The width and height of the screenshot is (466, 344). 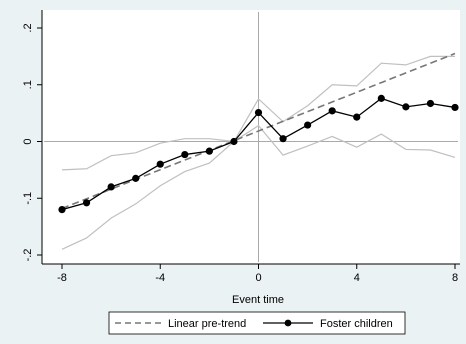 I want to click on legend-label-linear-pre-trend: Linear pre-trend, so click(x=207, y=324).